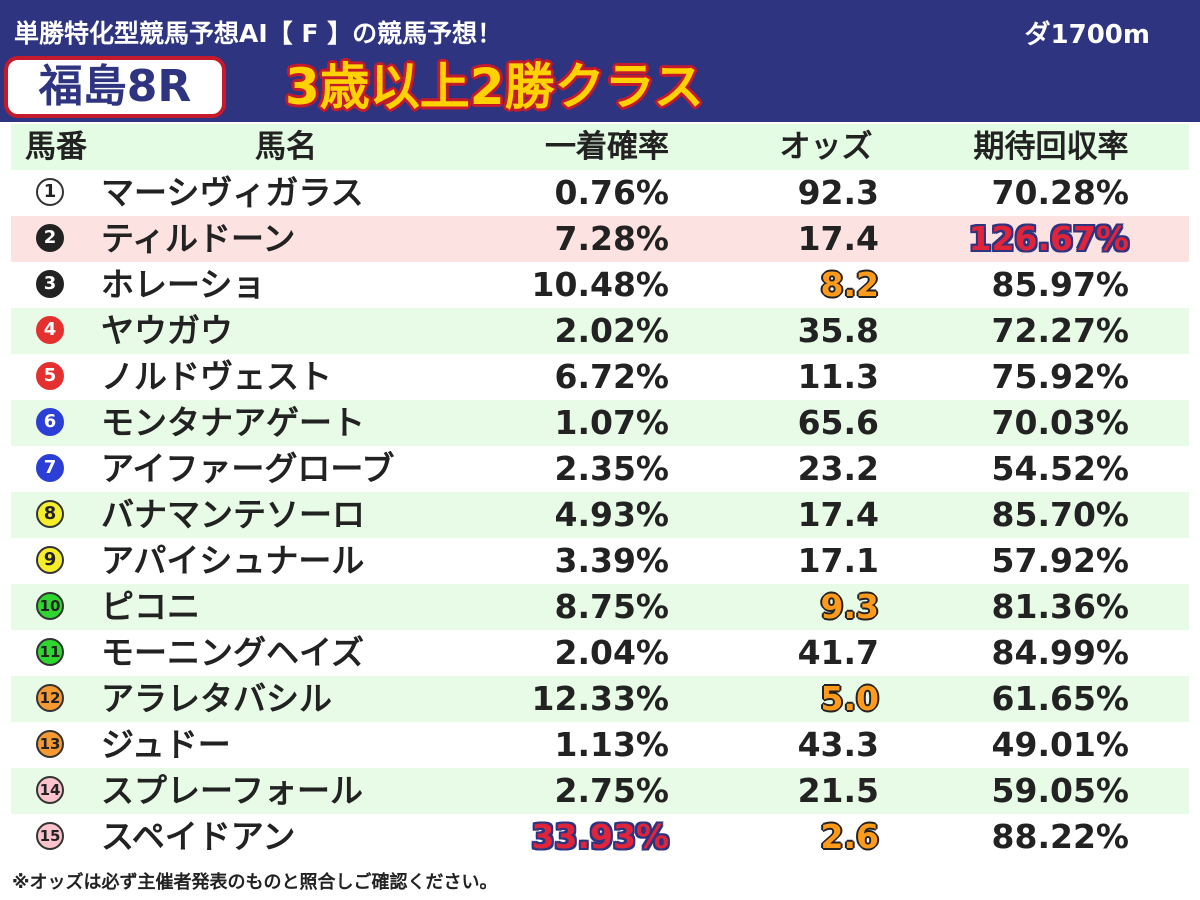 The image size is (1200, 900). I want to click on table-row: 6 モンタナアゲート 1.07% 65.6 70.03%, so click(600, 423).